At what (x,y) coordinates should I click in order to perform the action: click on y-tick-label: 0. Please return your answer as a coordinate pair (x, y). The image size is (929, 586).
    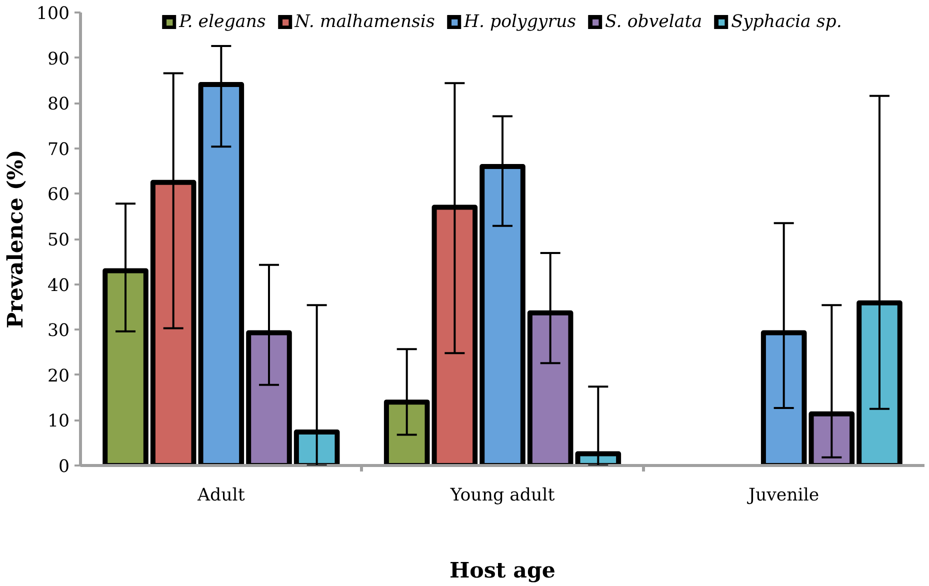
    Looking at the image, I should click on (64, 467).